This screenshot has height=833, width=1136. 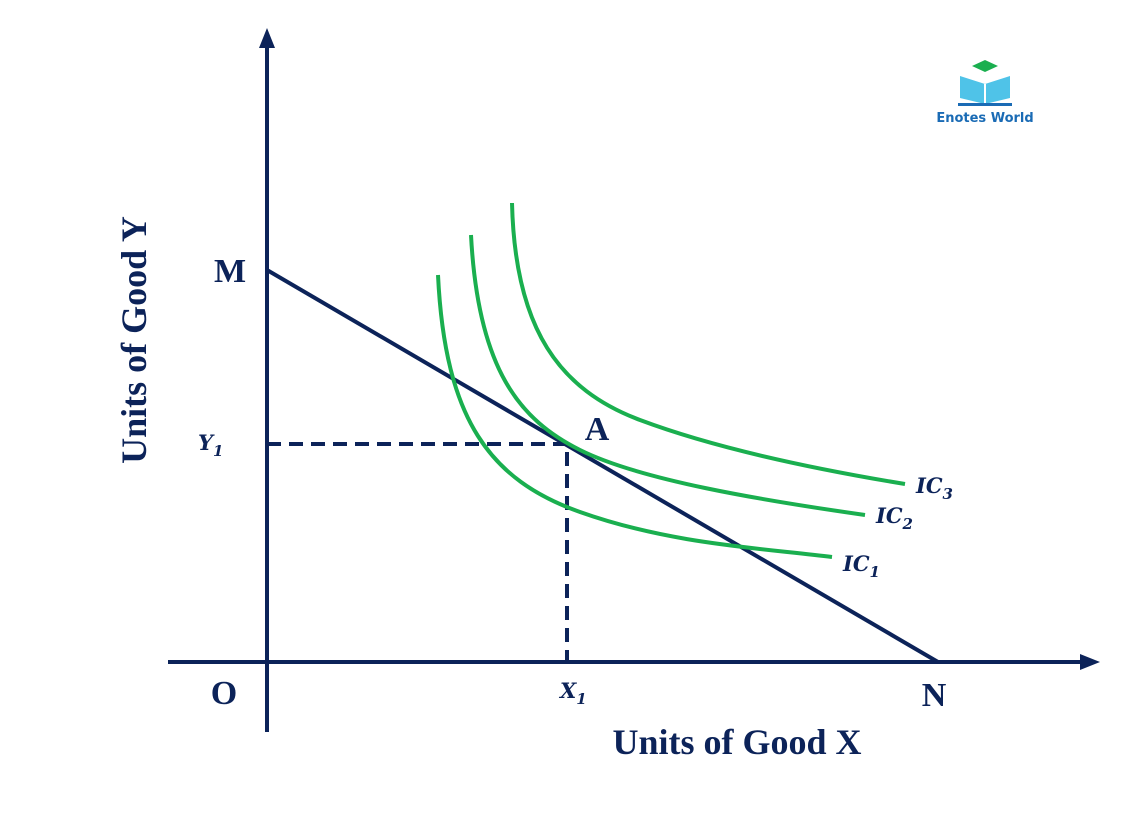 I want to click on x-axis-label: Units of Good X, so click(x=736, y=742).